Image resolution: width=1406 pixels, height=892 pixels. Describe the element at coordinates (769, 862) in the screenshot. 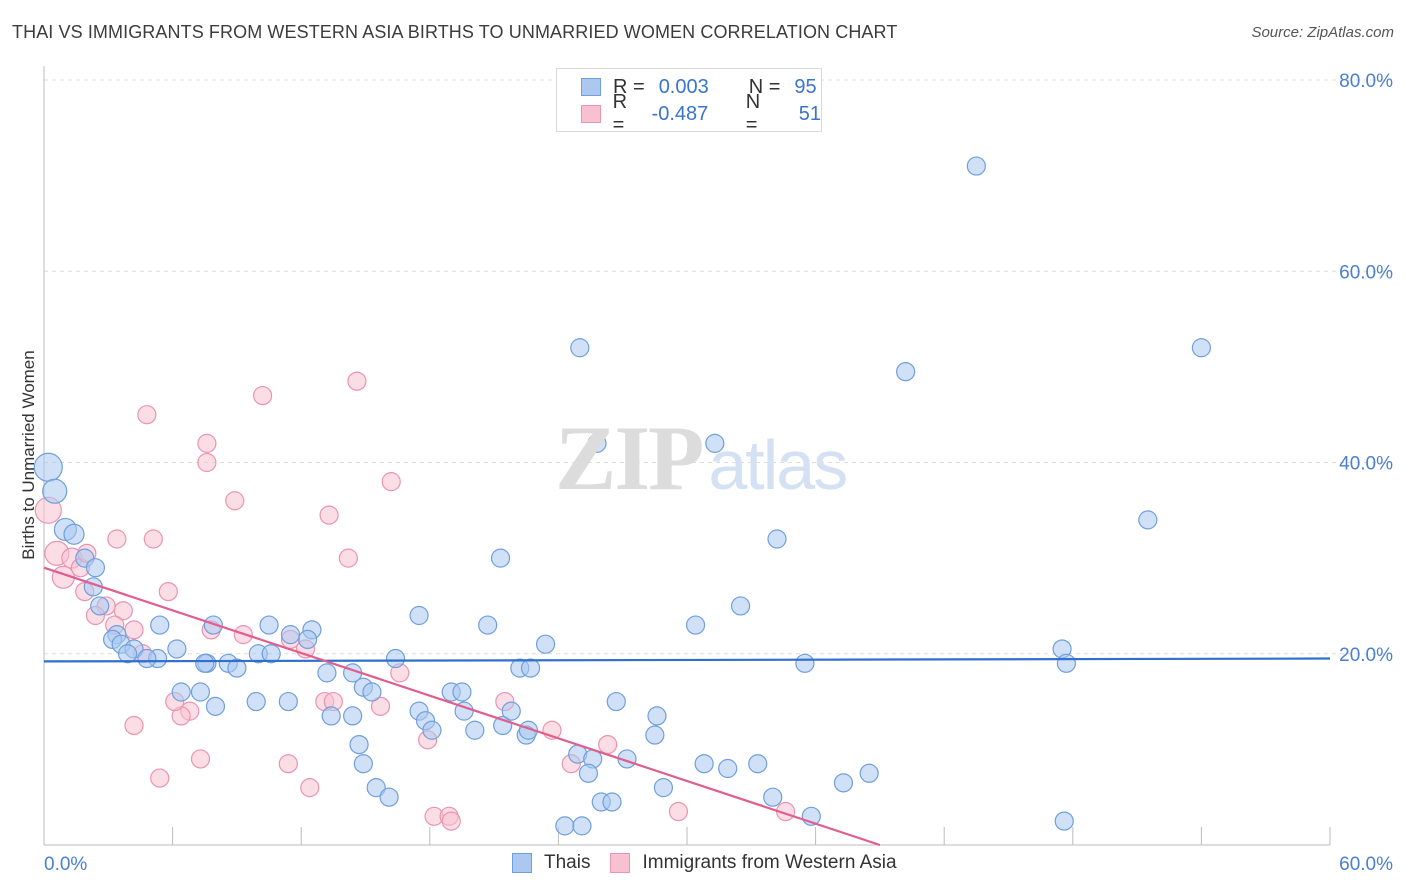

I see `legend-immigrants-label: Immigrants from Western Asia` at that location.